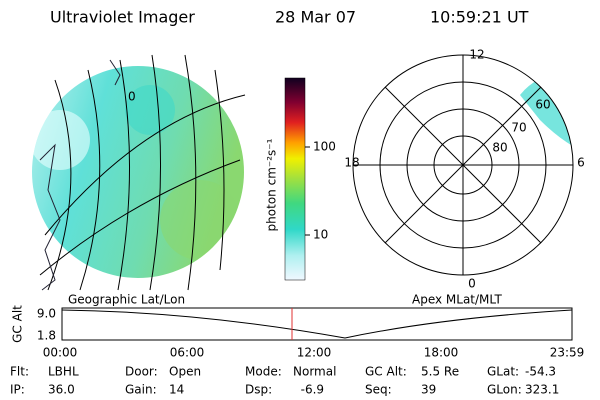 The width and height of the screenshot is (600, 400). I want to click on mlt-label: 0, so click(472, 284).